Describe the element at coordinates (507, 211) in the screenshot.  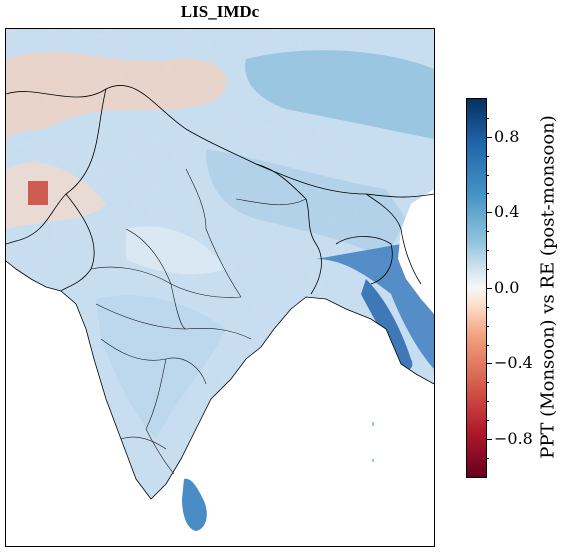
I see `colorbar-tick-label: 0.4` at that location.